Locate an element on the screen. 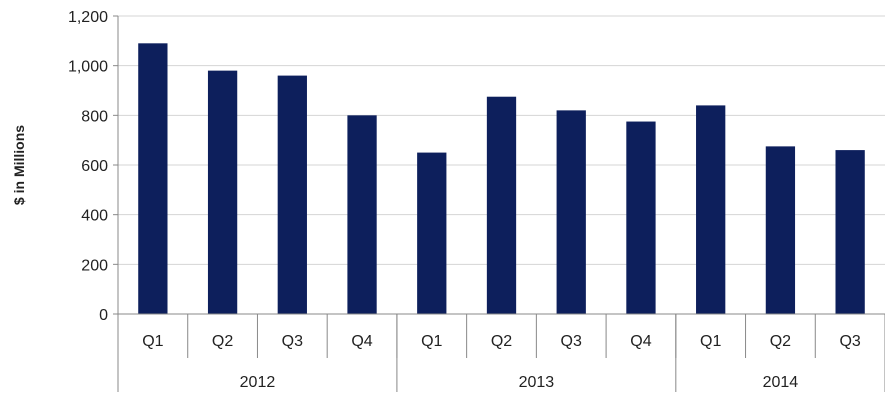 Image resolution: width=885 pixels, height=394 pixels. x-group-label: 2012 is located at coordinates (258, 382).